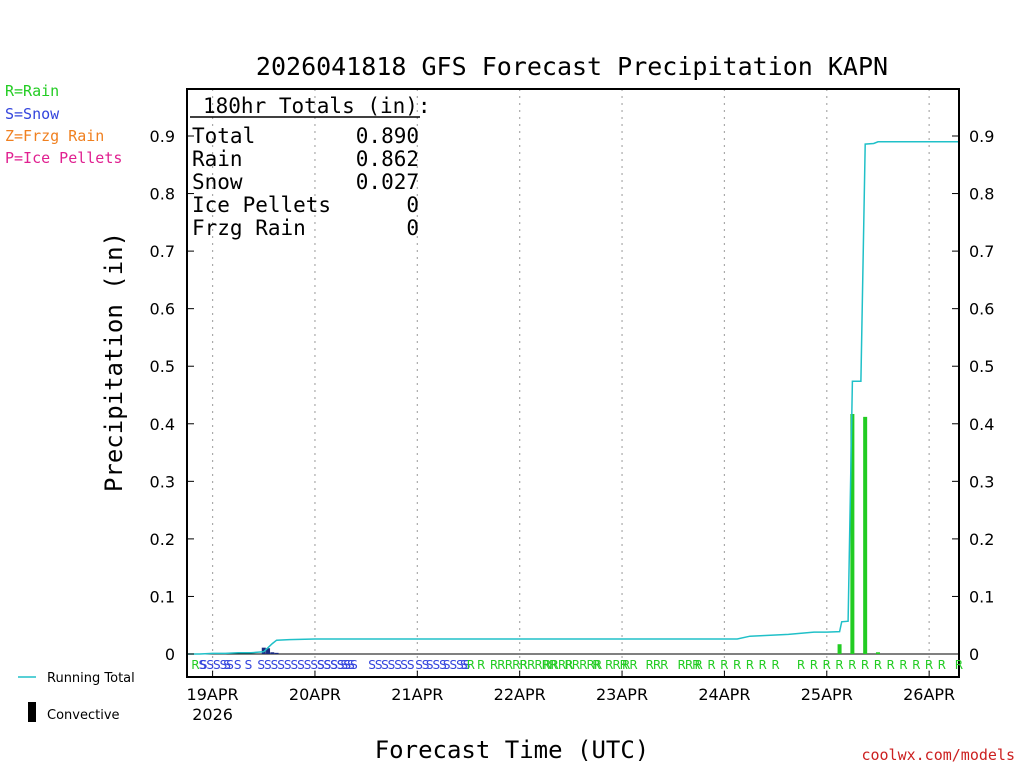 This screenshot has height=768, width=1024. Describe the element at coordinates (387, 182) in the screenshot. I see `totals-snow-value: 0.027` at that location.